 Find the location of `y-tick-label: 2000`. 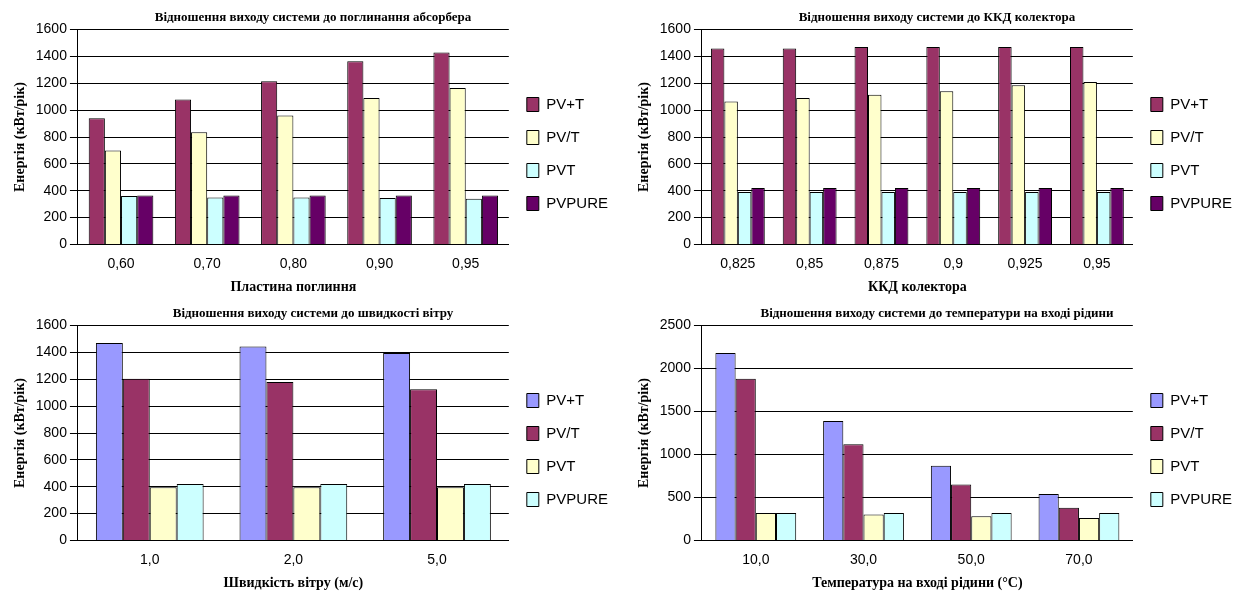

y-tick-label: 2000 is located at coordinates (675, 367).